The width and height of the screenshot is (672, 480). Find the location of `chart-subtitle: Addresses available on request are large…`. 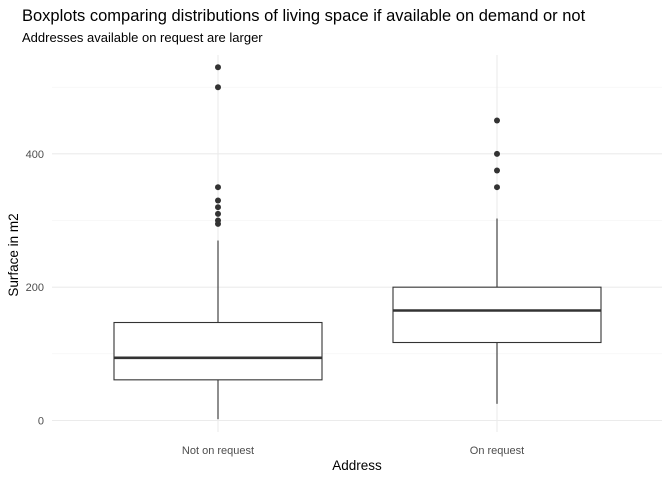

chart-subtitle: Addresses available on request are large… is located at coordinates (142, 37).